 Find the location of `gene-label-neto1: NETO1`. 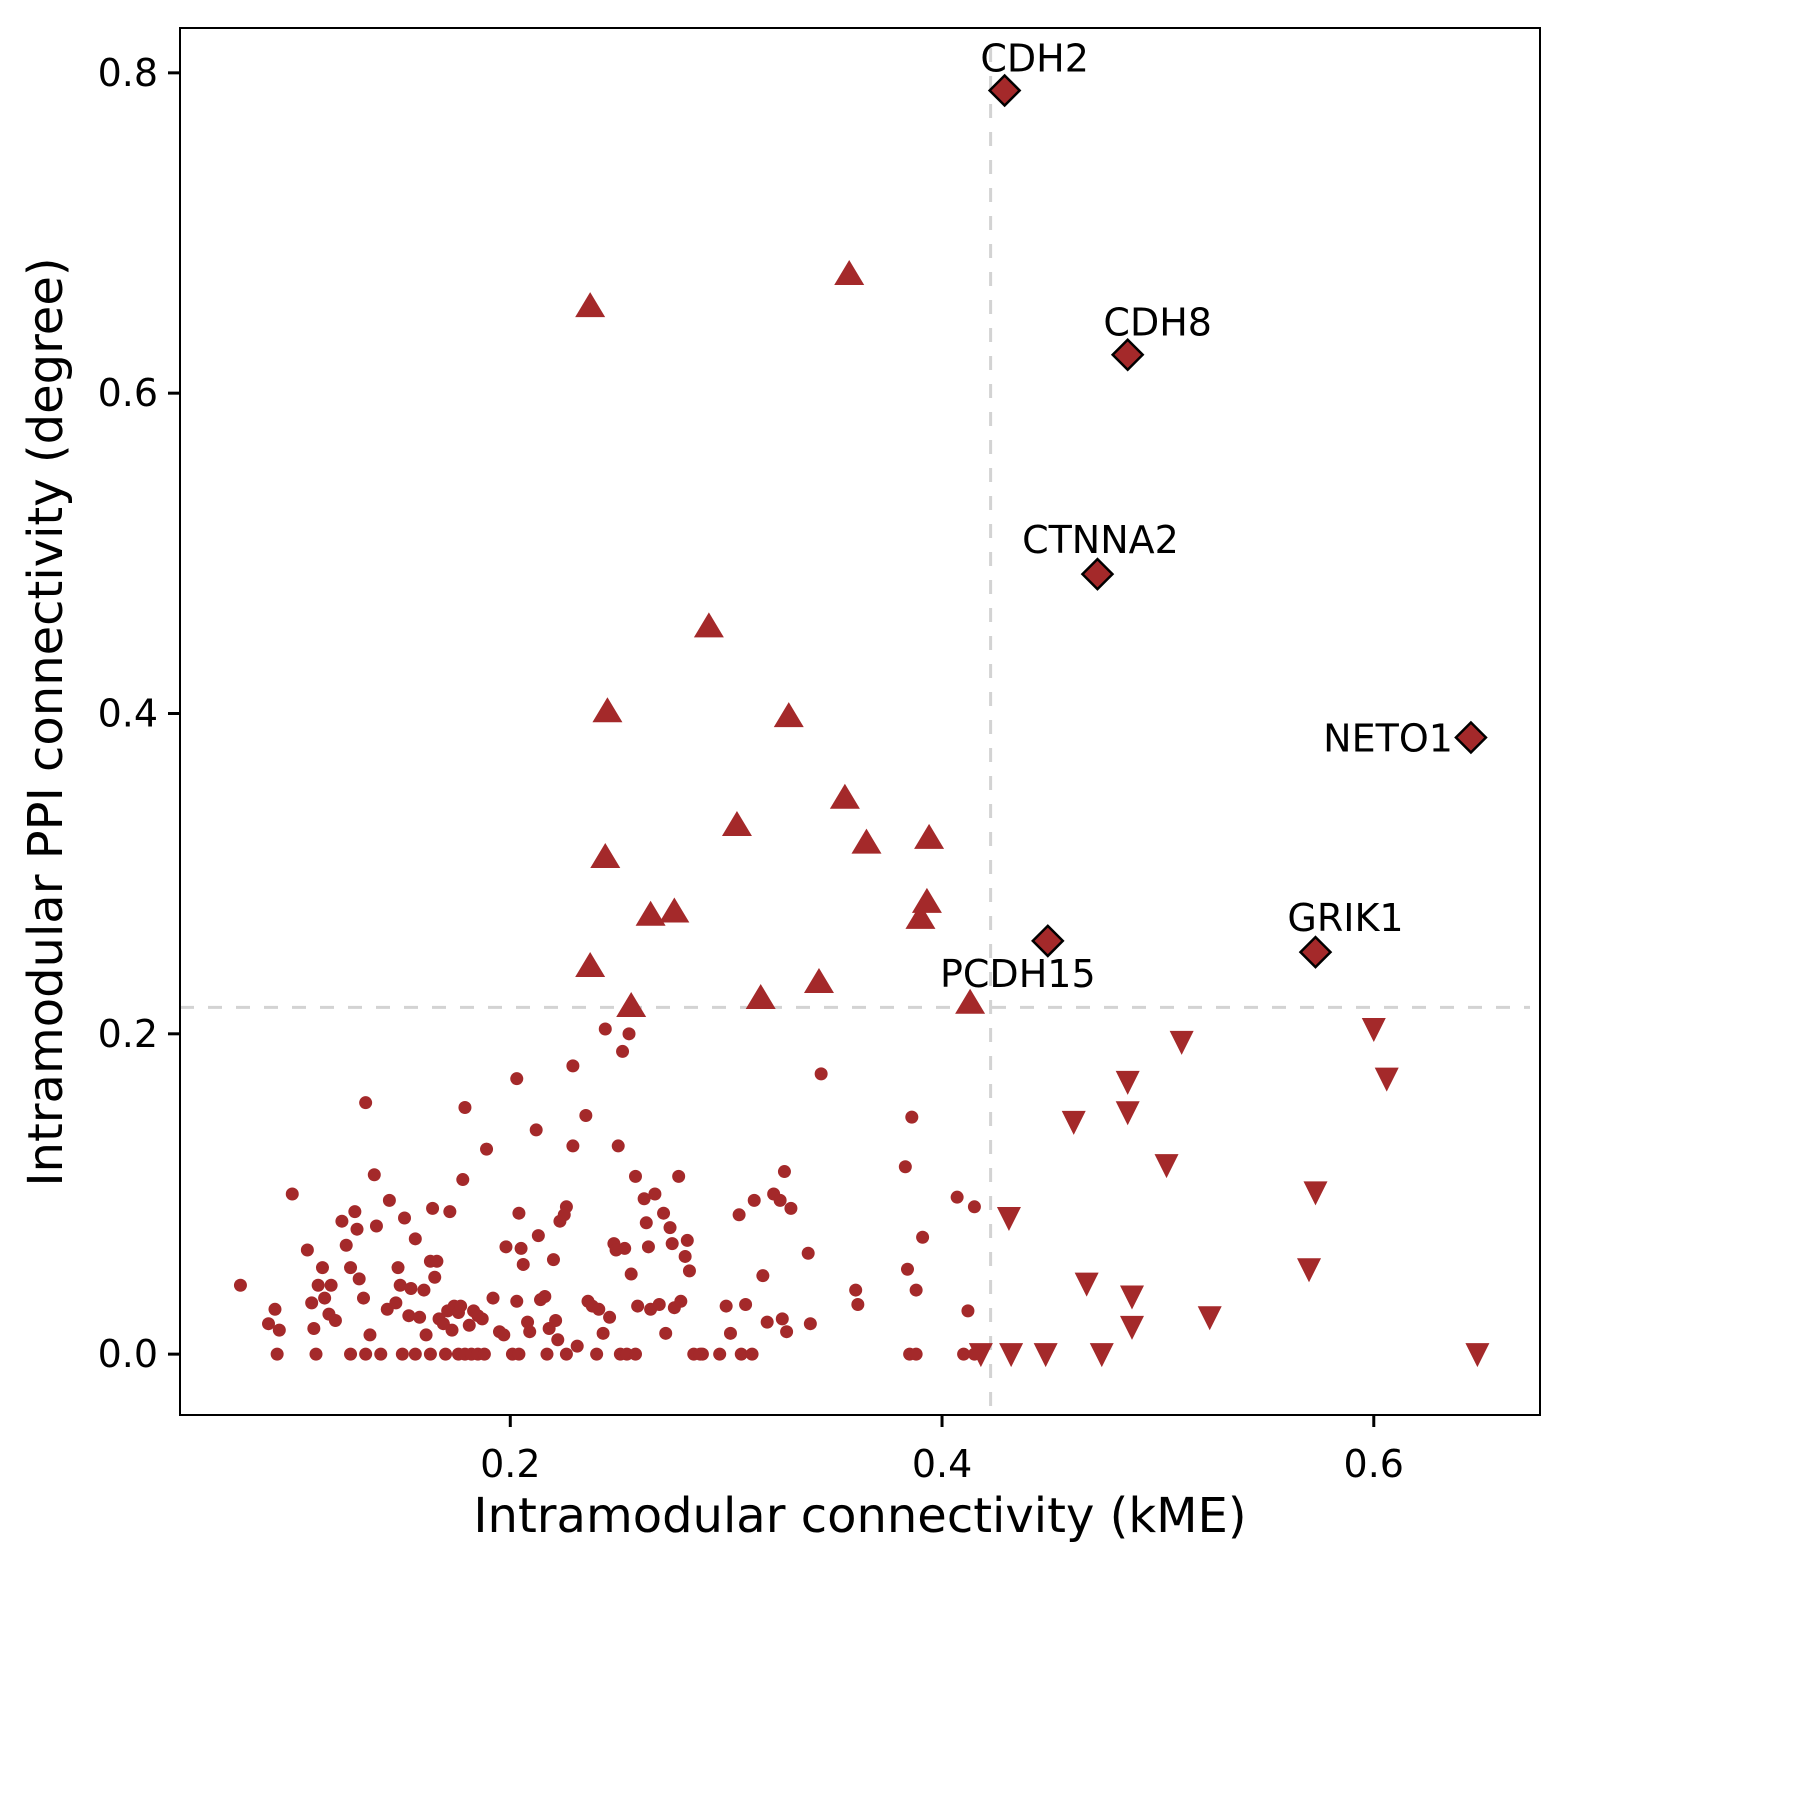

gene-label-neto1: NETO1 is located at coordinates (1388, 739).